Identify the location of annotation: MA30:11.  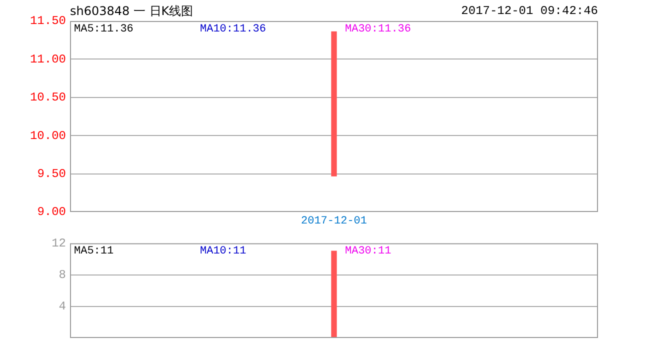
(368, 252).